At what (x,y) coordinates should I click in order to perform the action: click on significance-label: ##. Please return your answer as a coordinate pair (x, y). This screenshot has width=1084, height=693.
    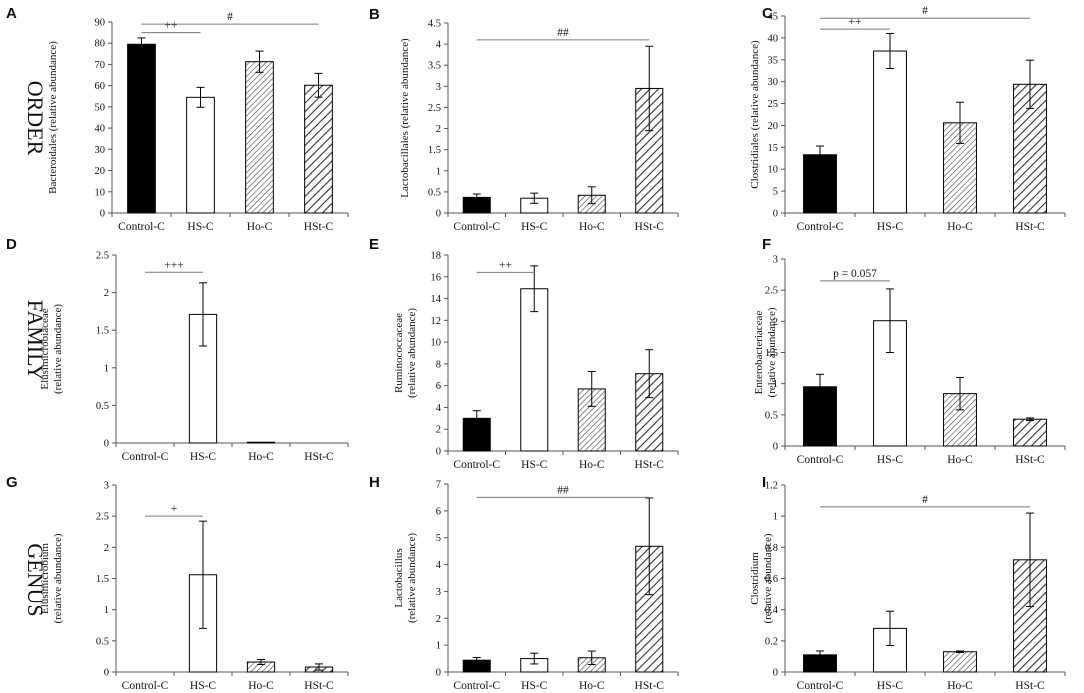
    Looking at the image, I should click on (563, 490).